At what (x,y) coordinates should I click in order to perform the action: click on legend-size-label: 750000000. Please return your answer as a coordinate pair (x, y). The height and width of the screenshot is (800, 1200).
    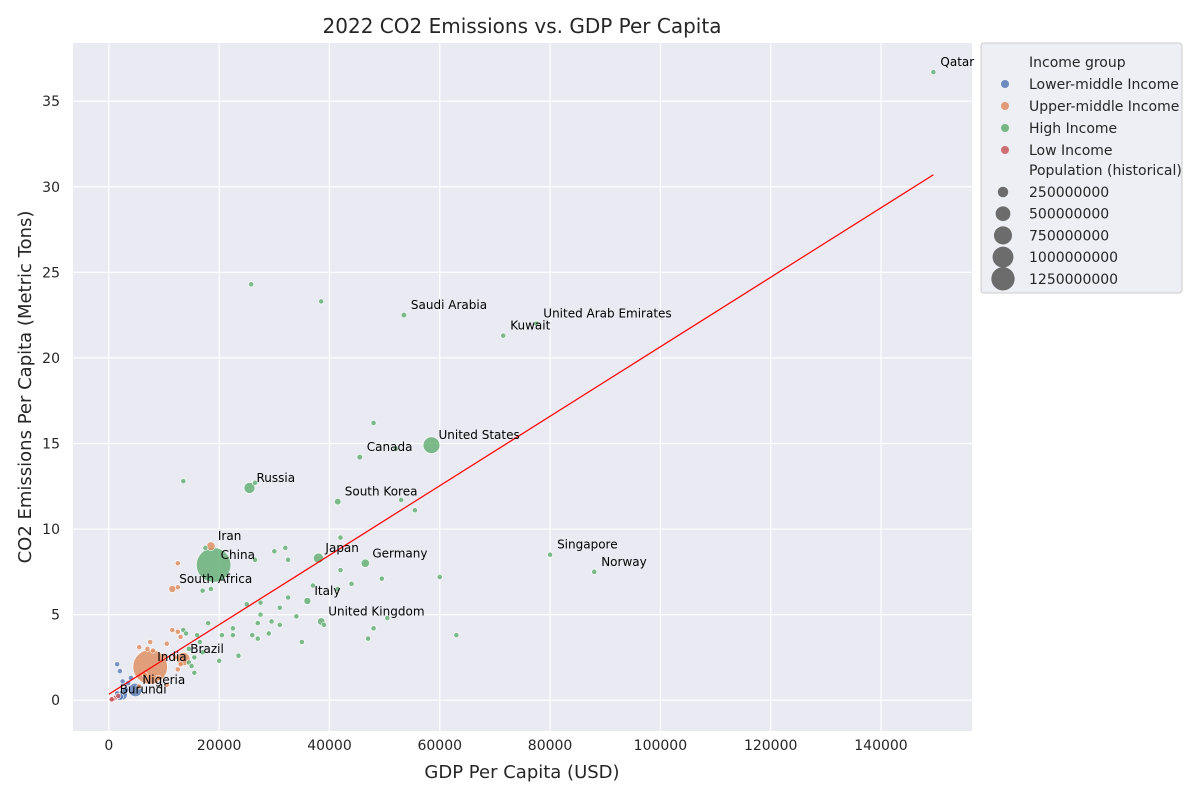
    Looking at the image, I should click on (1069, 236).